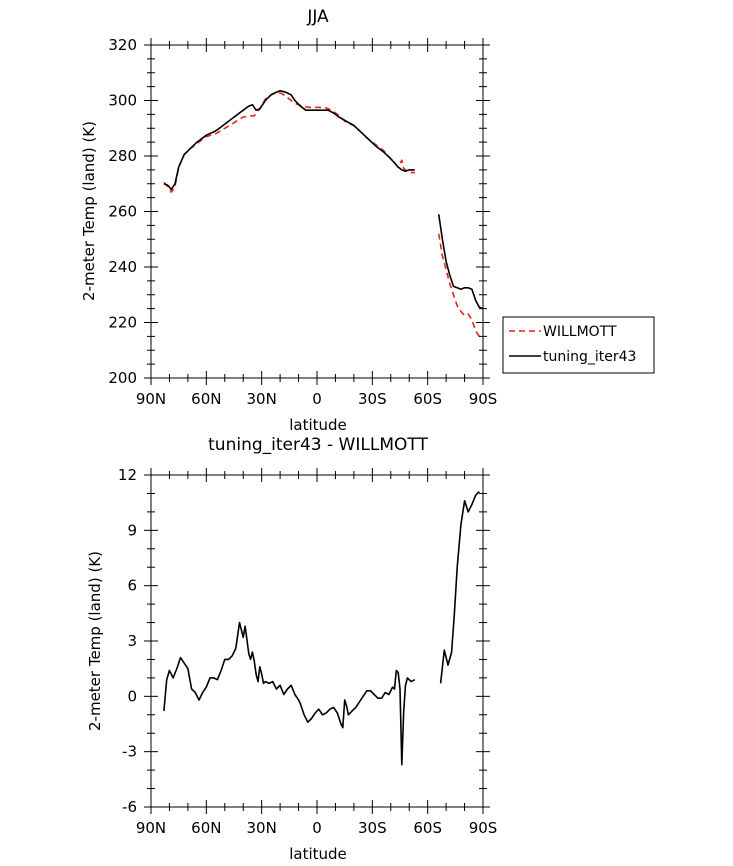  I want to click on bottom-x-tick-label: 0, so click(317, 828).